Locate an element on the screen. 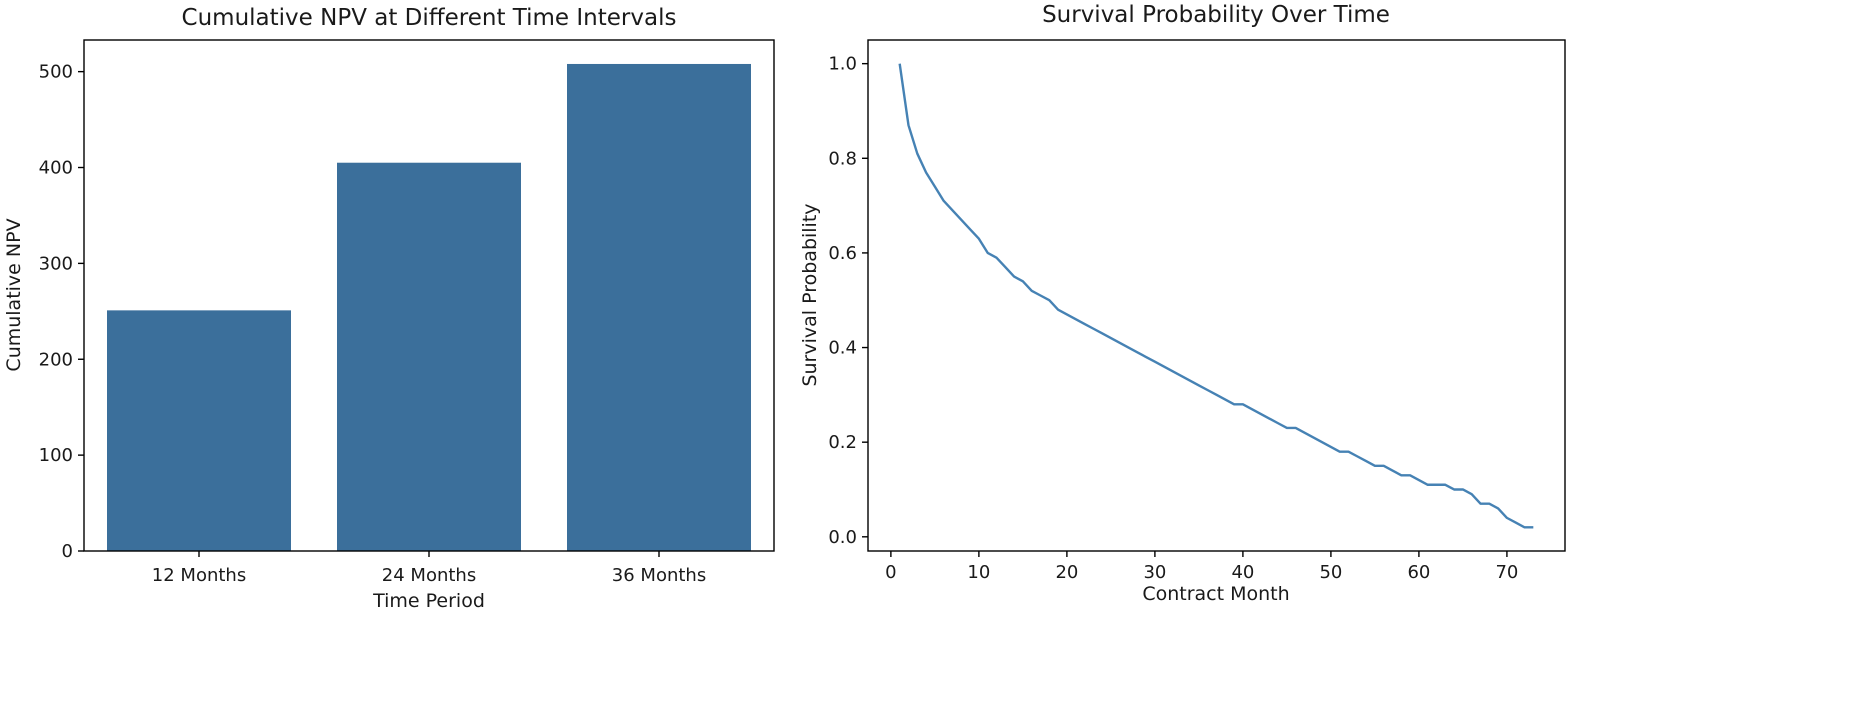  chart2-y-tick-label: 0.2 is located at coordinates (842, 442).